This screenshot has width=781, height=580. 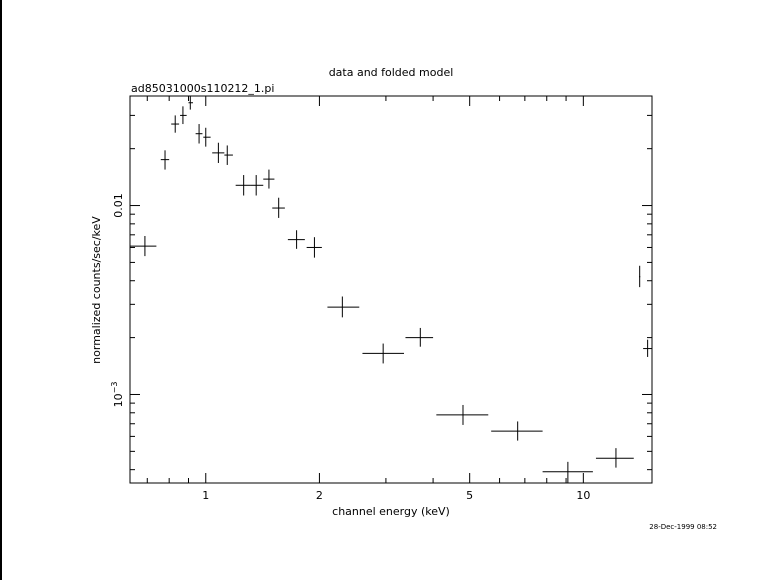 What do you see at coordinates (117, 395) in the screenshot?
I see `y-tick-label: 10−3` at bounding box center [117, 395].